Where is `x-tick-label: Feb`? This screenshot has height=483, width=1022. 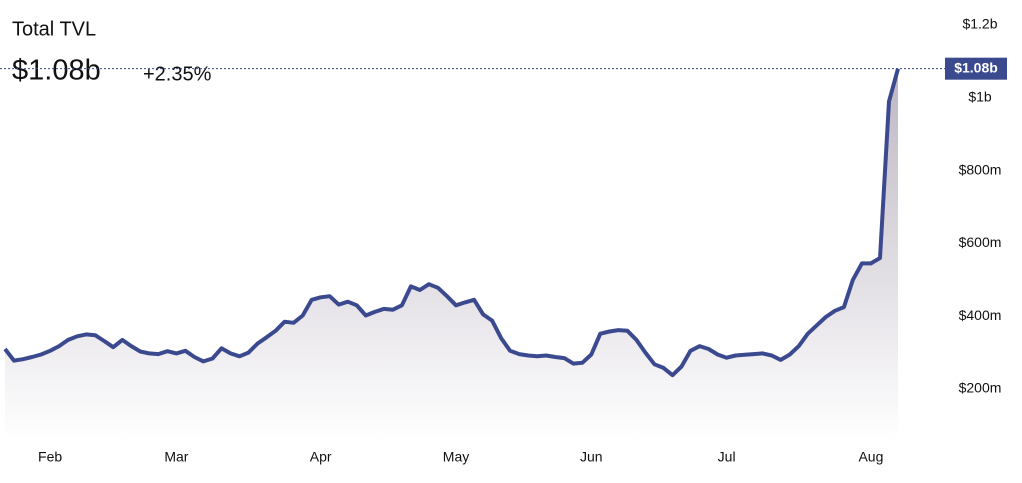
x-tick-label: Feb is located at coordinates (50, 457).